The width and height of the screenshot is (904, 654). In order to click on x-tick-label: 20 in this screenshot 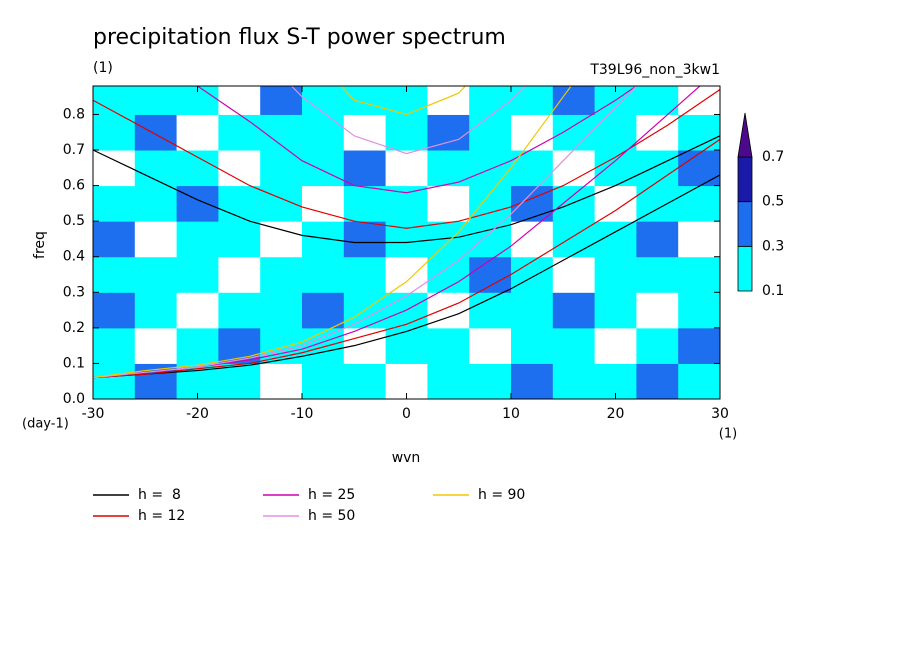, I will do `click(616, 414)`.